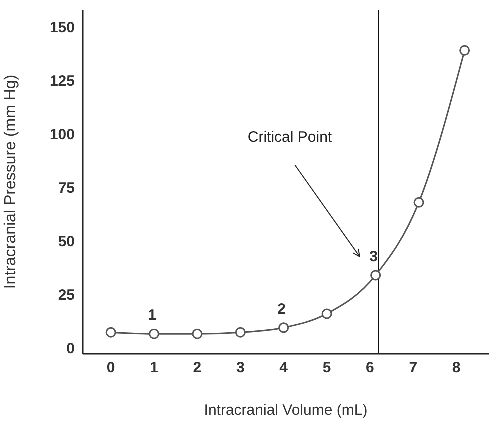 This screenshot has height=425, width=489. I want to click on x-tick-label: 2, so click(197, 368).